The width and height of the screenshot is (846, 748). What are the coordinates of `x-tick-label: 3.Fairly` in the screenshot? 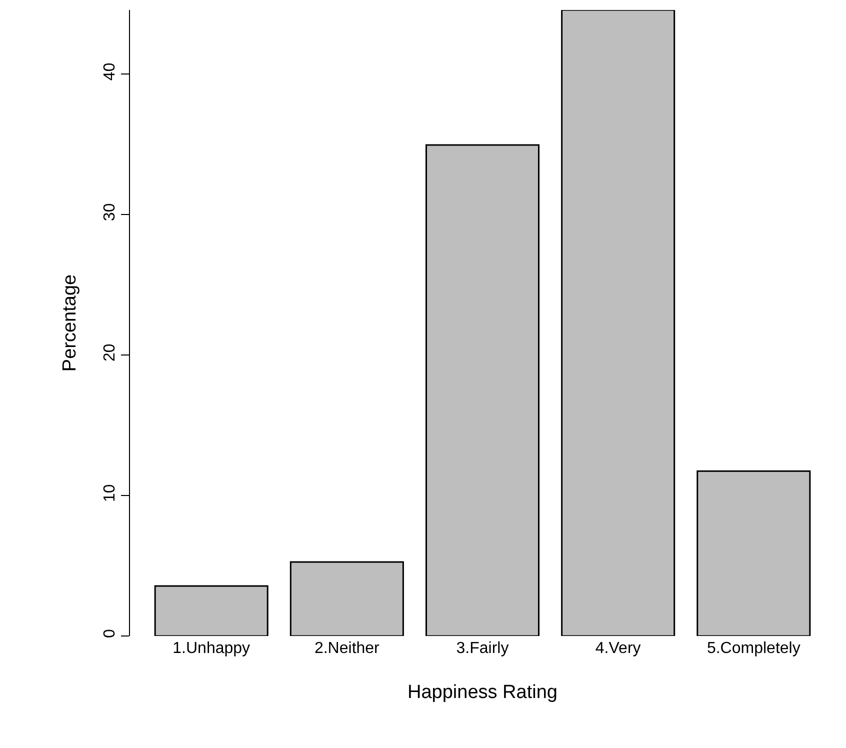 It's located at (482, 648).